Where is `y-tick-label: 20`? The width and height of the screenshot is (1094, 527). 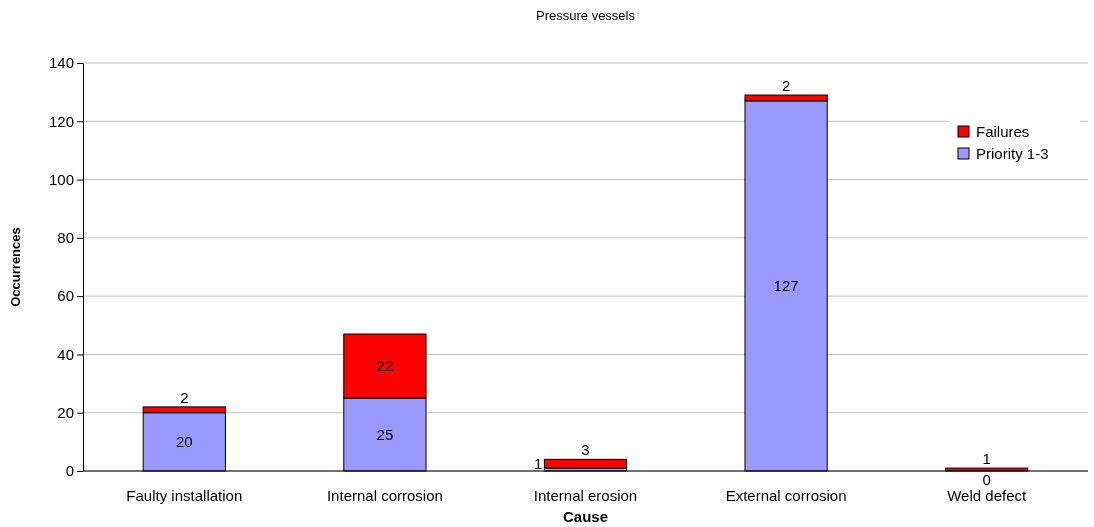 y-tick-label: 20 is located at coordinates (65, 413).